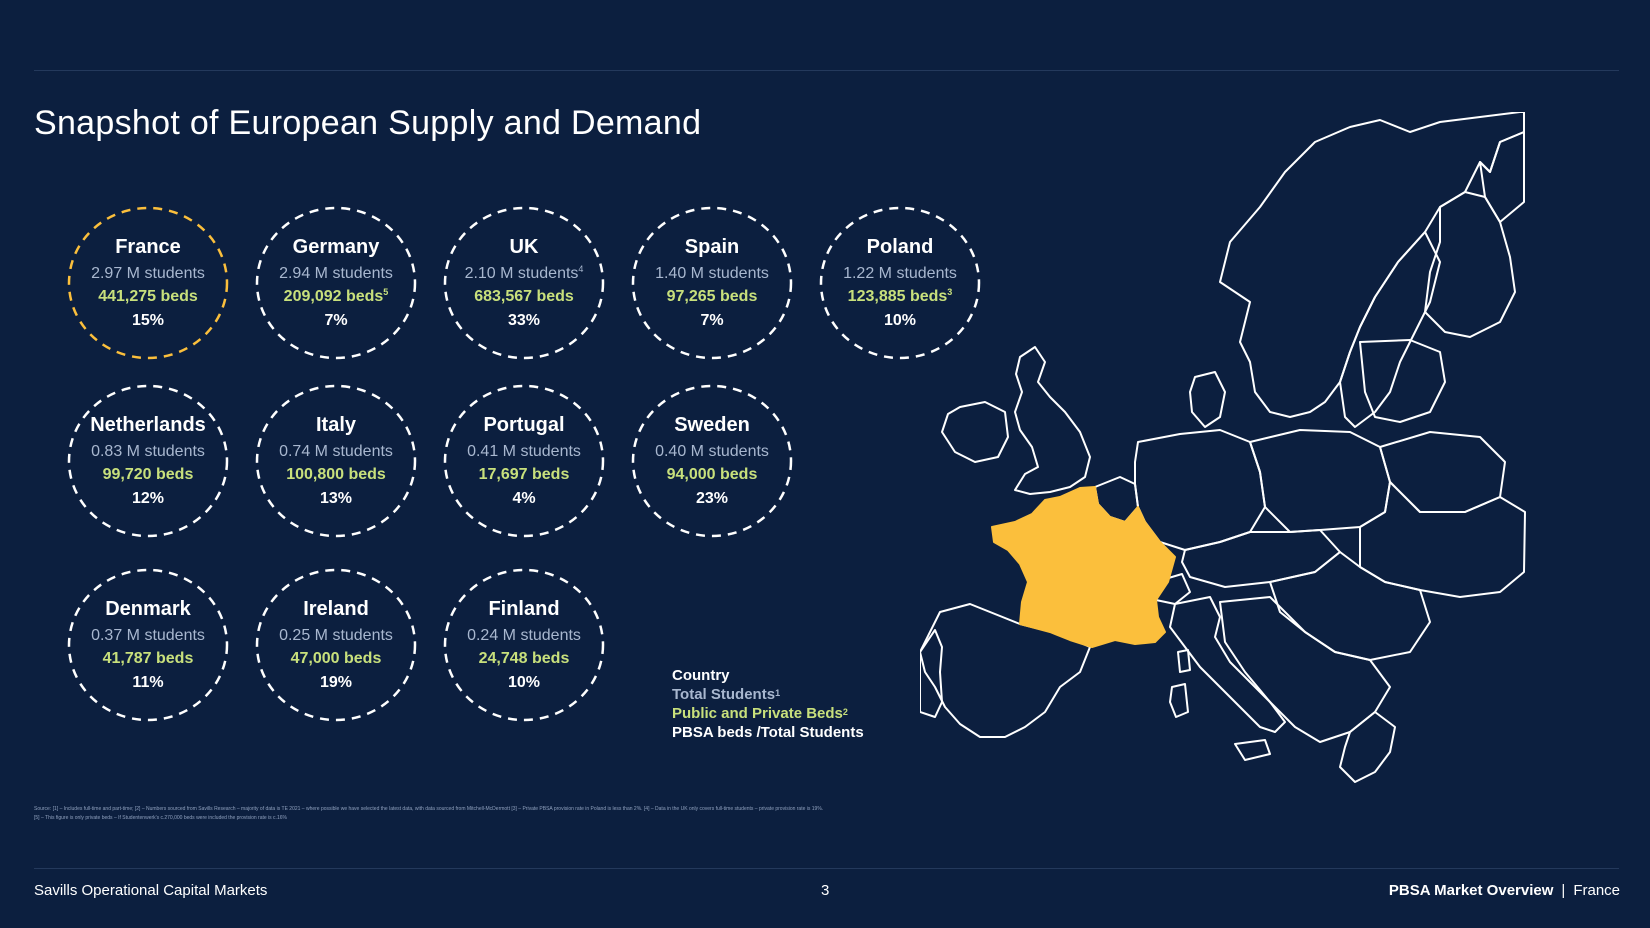 This screenshot has height=928, width=1650. I want to click on total-students: 2.94 M students, so click(336, 273).